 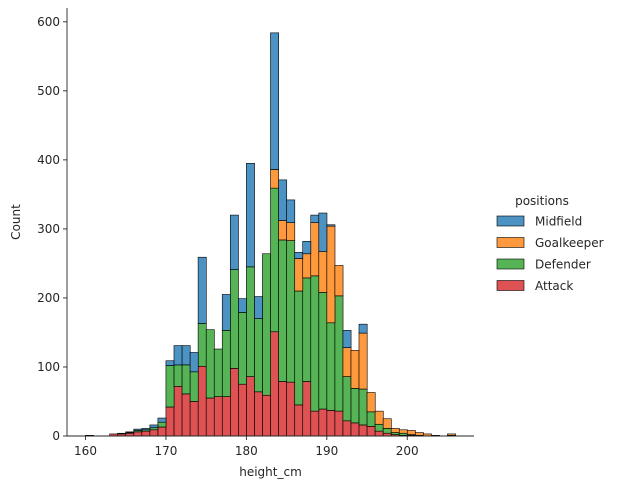 What do you see at coordinates (510, 242) in the screenshot?
I see `legend-swatch-goalkeeper` at bounding box center [510, 242].